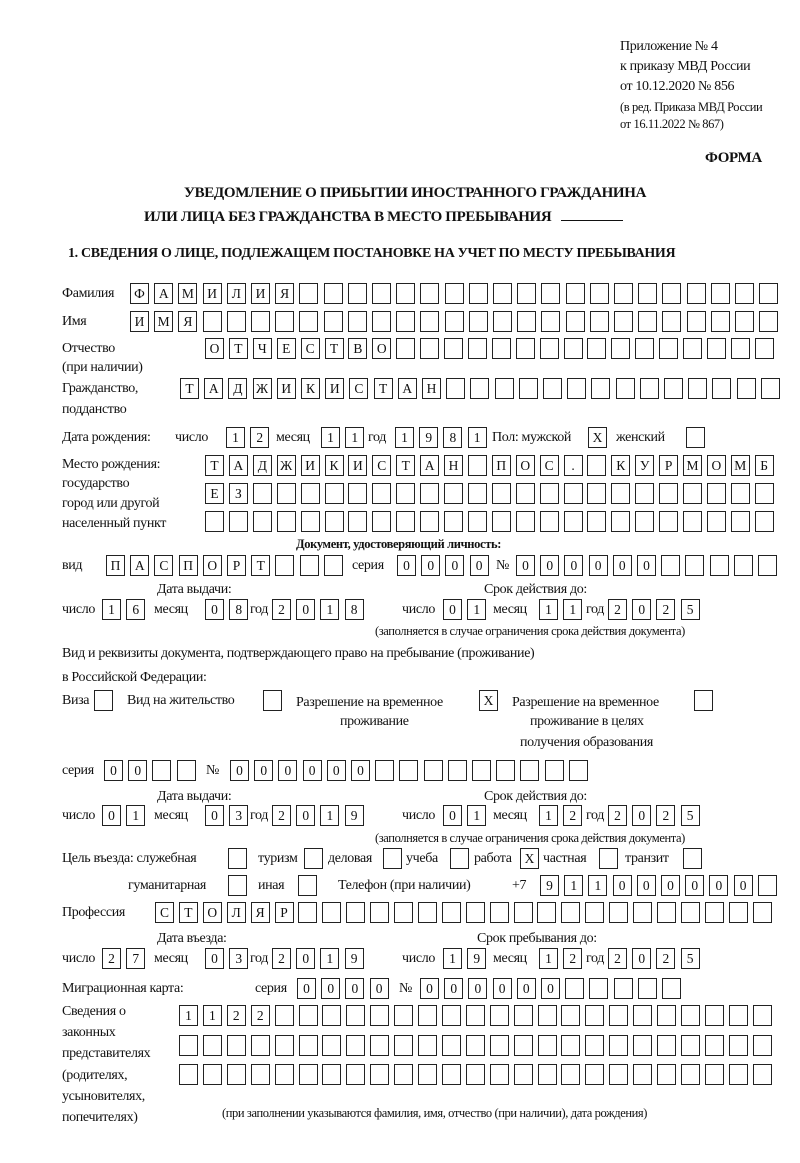 The height and width of the screenshot is (1163, 800). Describe the element at coordinates (334, 348) in the screenshot. I see `cell-patronymic: Т` at that location.